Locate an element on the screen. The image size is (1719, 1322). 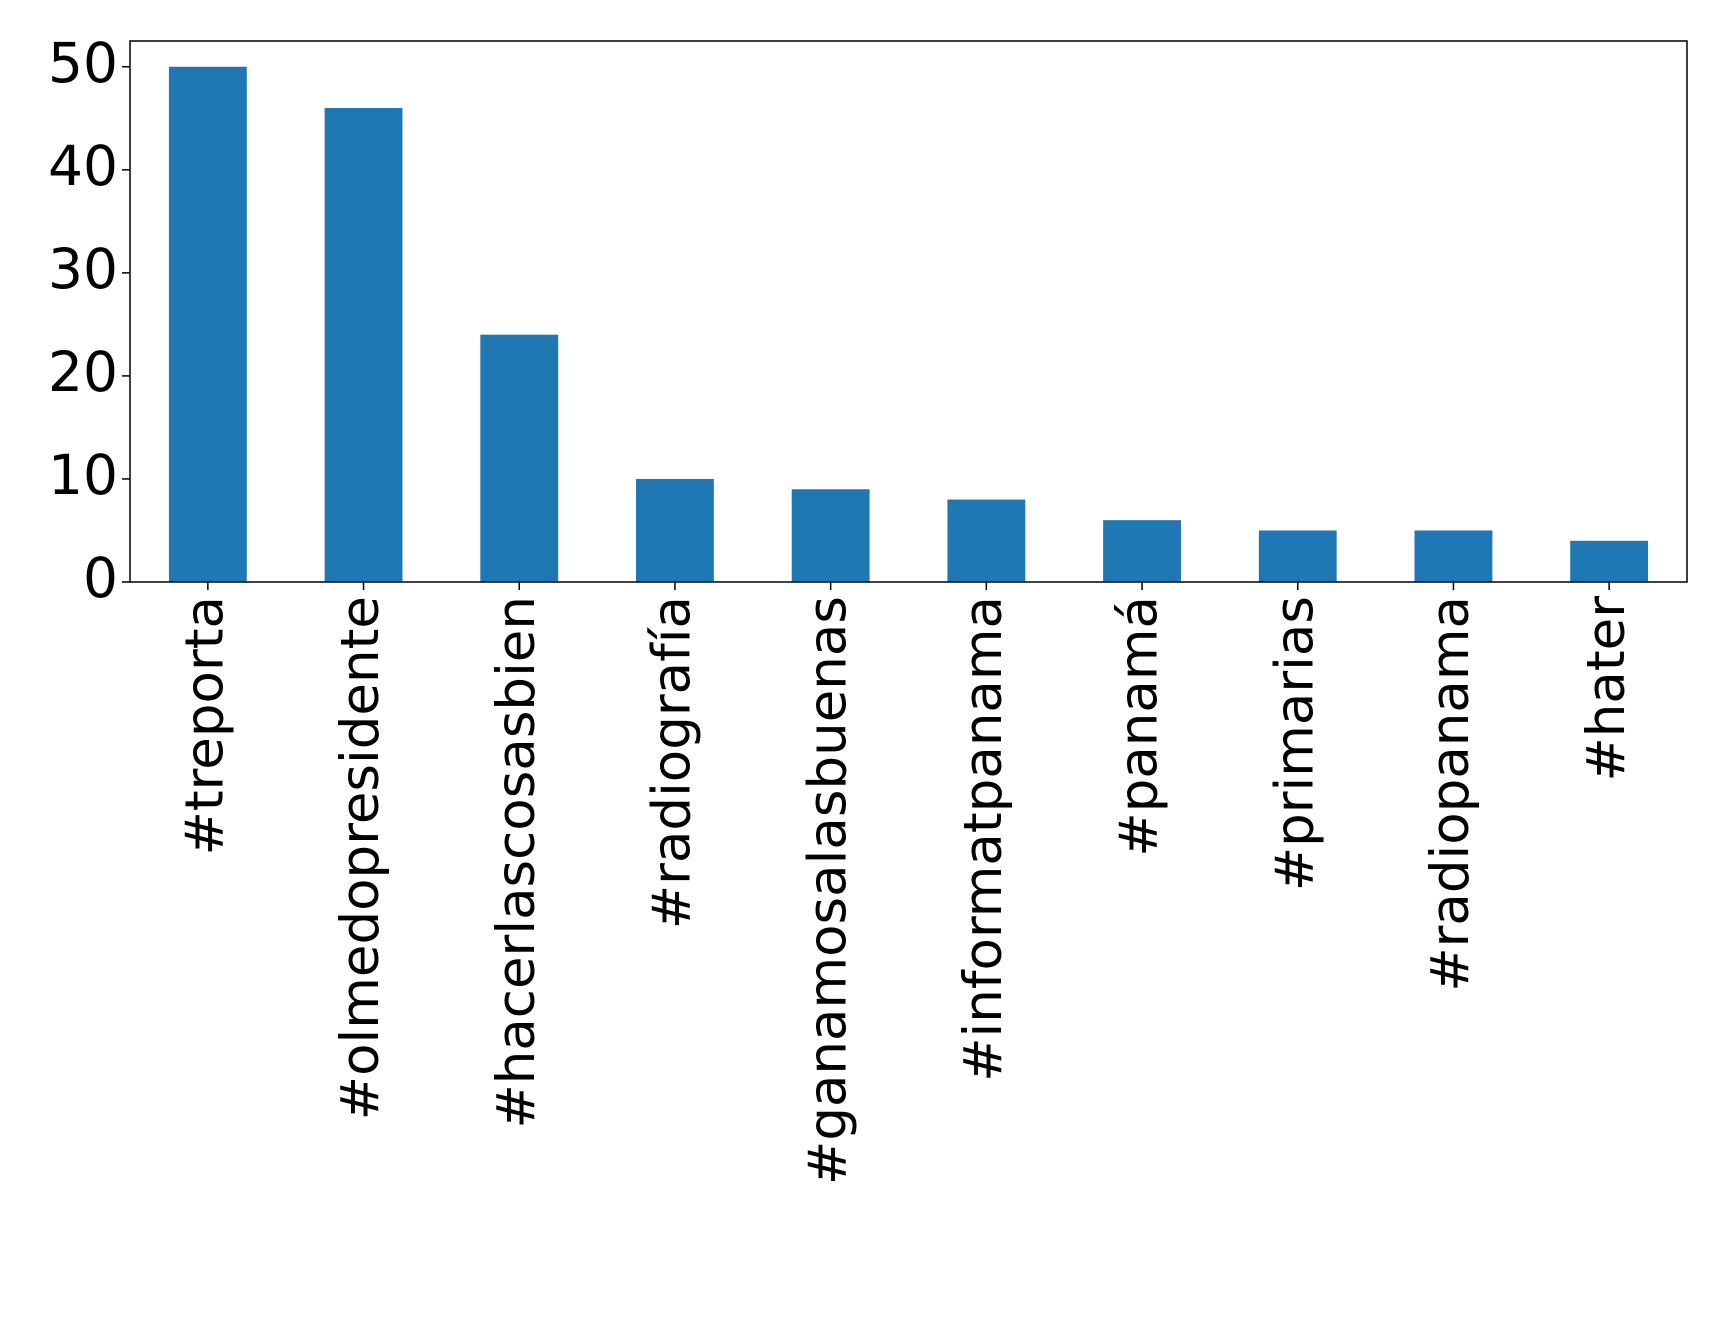
x-tick-label: #informatpanama is located at coordinates (983, 839).